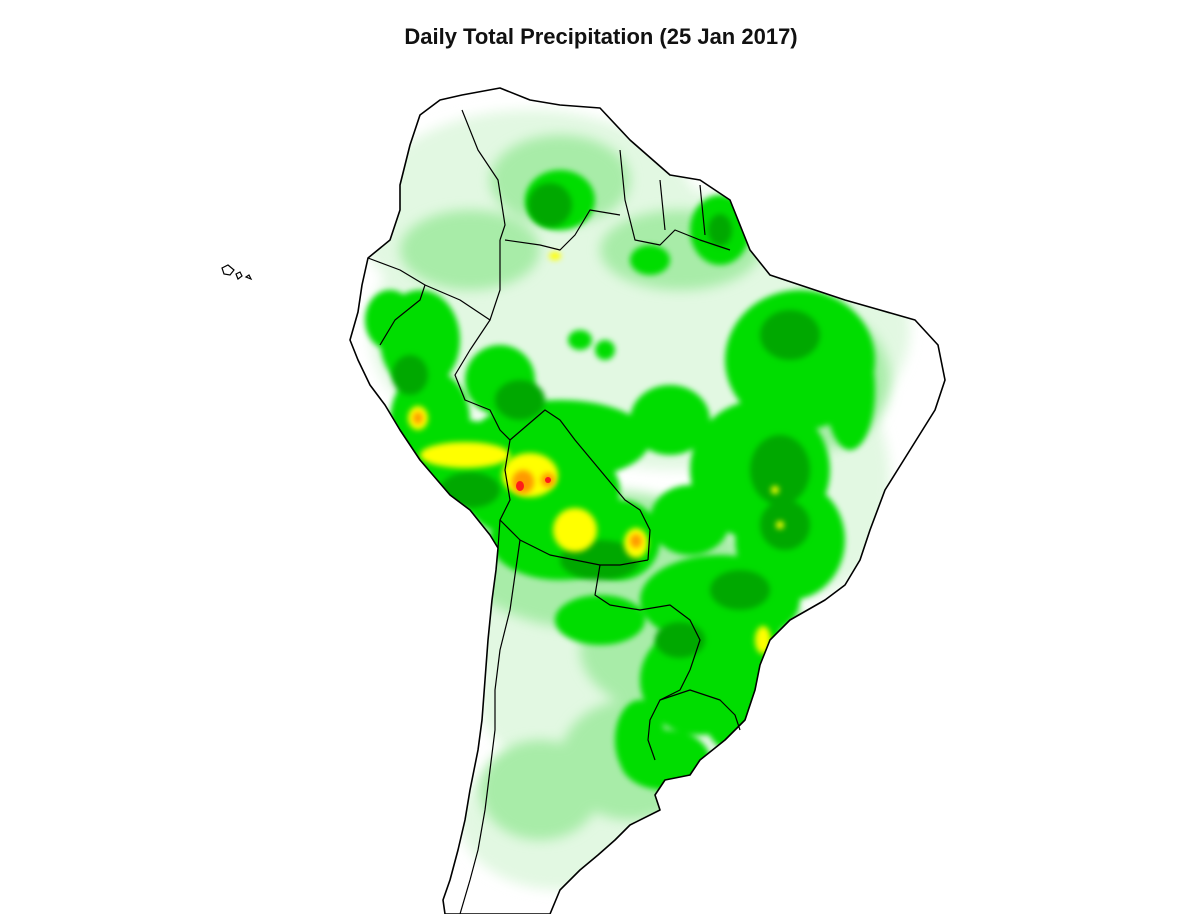 Image resolution: width=1202 pixels, height=914 pixels. What do you see at coordinates (700, 710) in the screenshot?
I see `border-uruguay` at bounding box center [700, 710].